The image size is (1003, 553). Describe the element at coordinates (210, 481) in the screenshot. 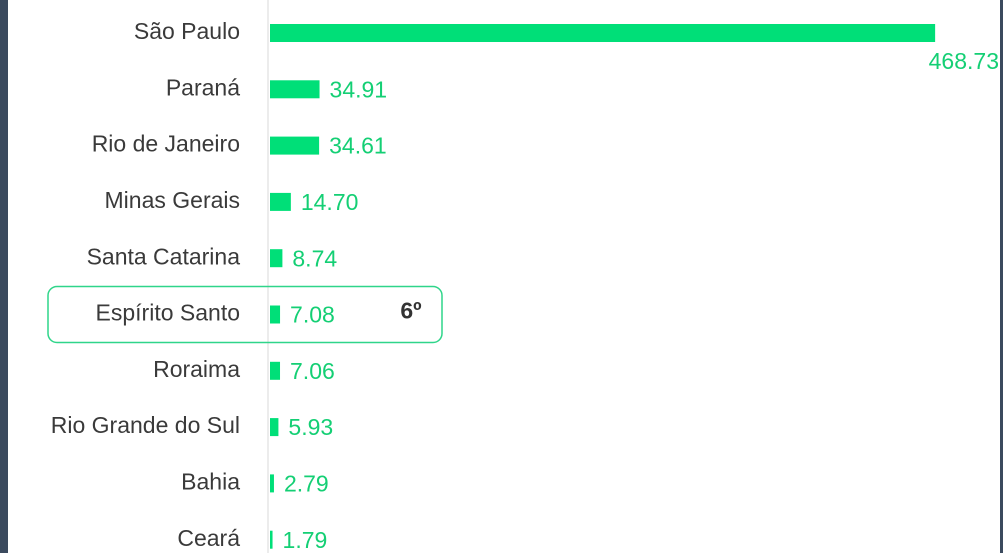

I see `category-label: Bahia` at that location.